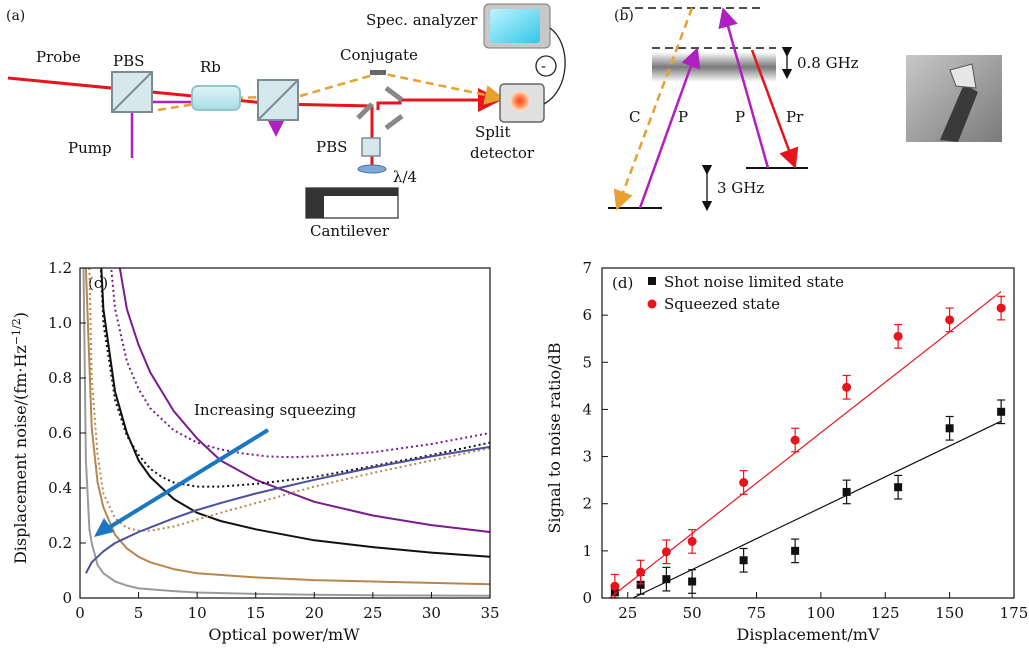 This screenshot has height=657, width=1029. I want to click on minus-label: -, so click(543, 66).